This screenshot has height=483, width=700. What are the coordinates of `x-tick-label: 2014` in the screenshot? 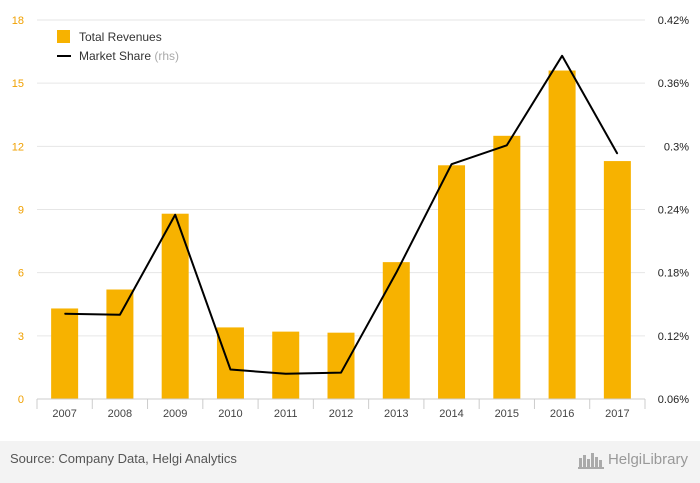 It's located at (451, 414).